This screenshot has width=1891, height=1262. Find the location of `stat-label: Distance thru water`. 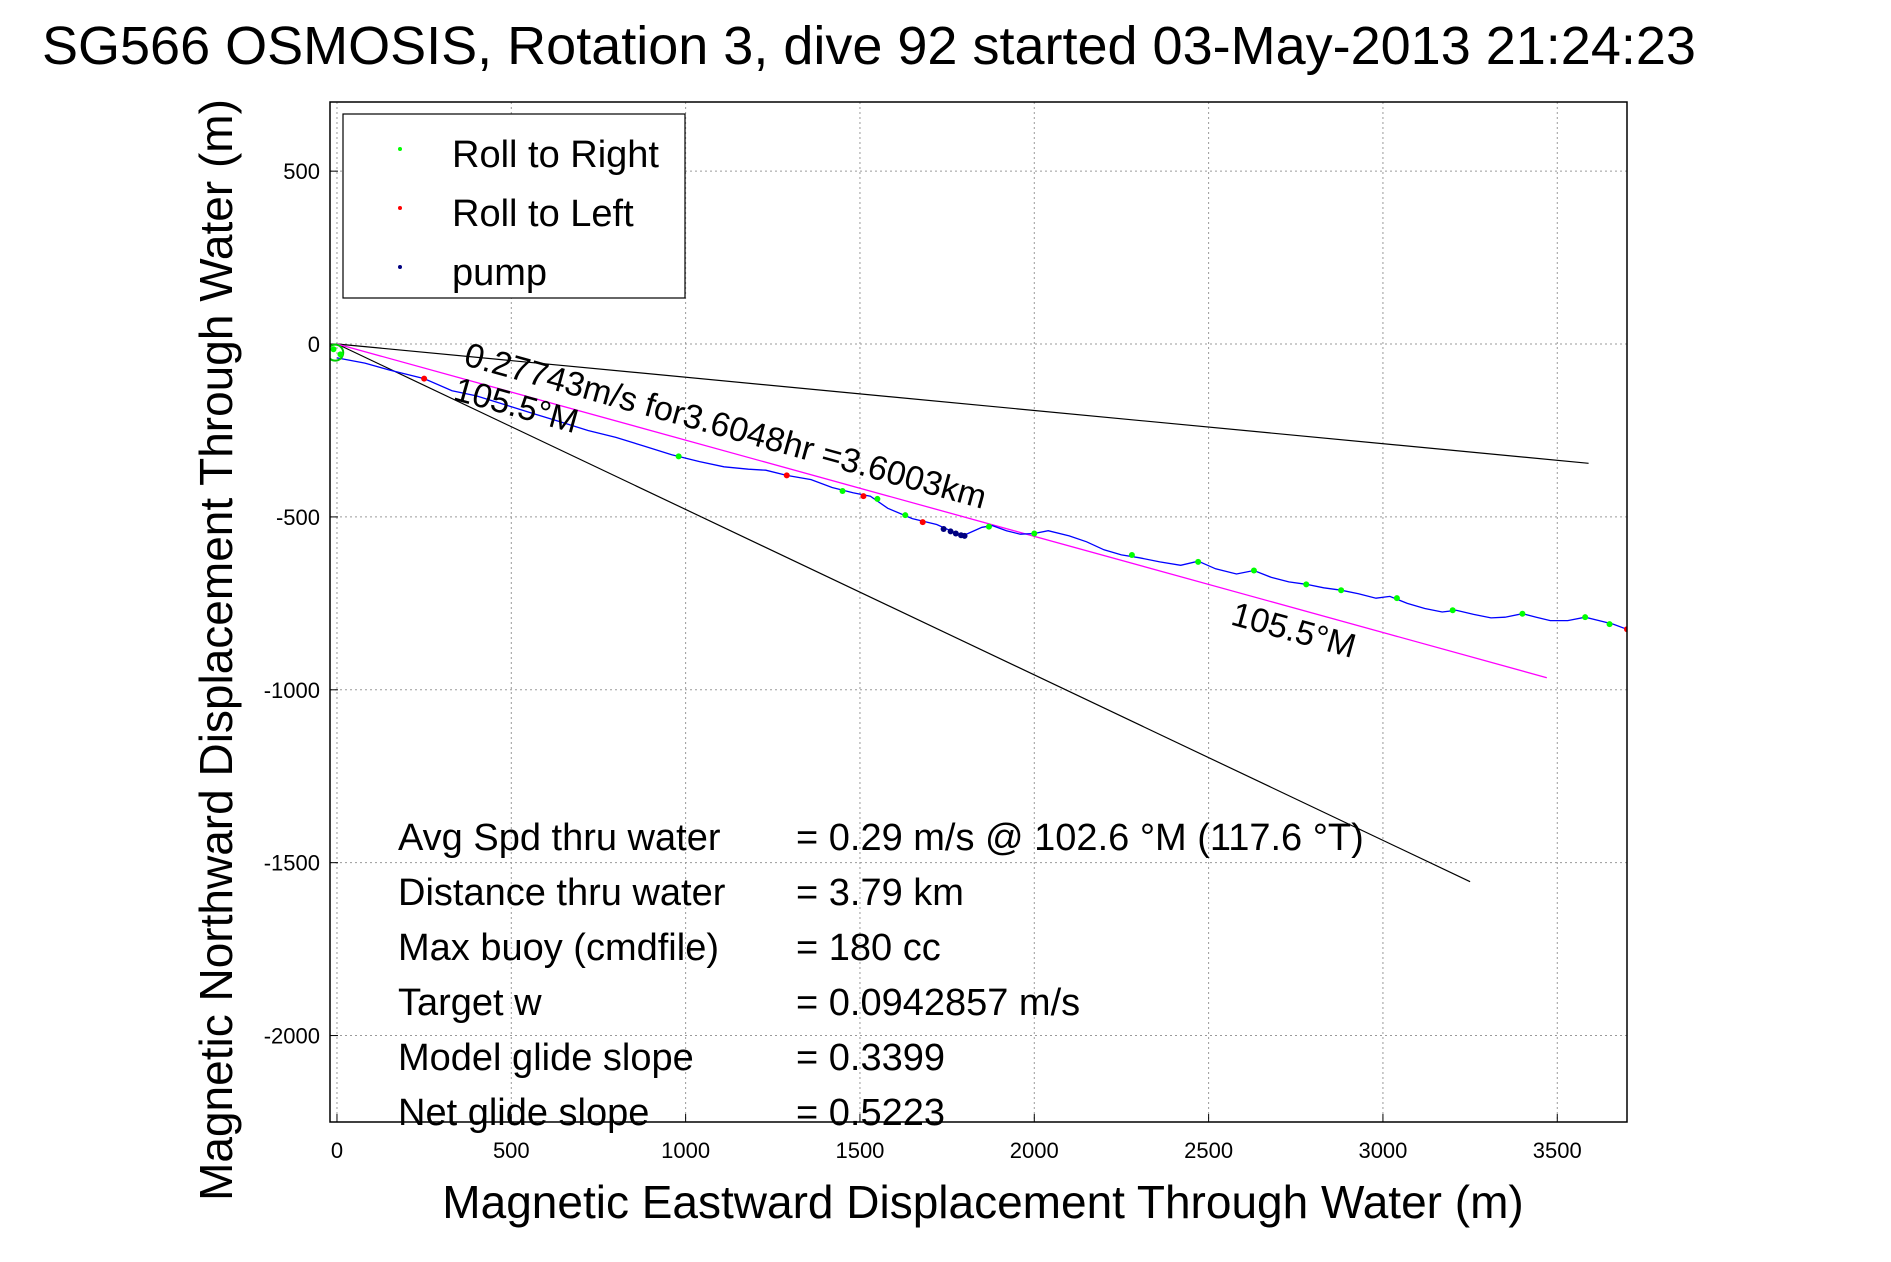

stat-label: Distance thru water is located at coordinates (562, 893).